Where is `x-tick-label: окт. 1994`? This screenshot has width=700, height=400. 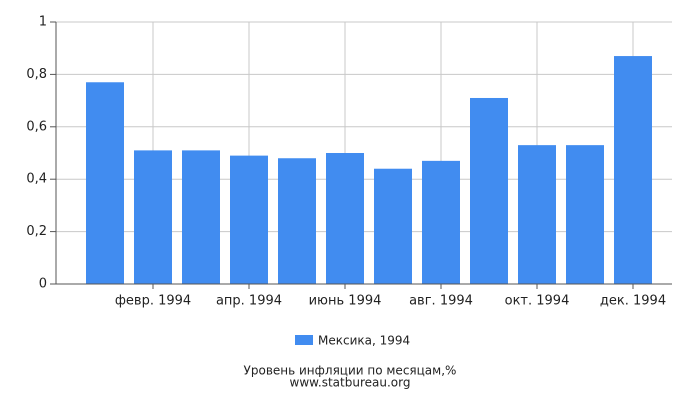
x-tick-label: окт. 1994 is located at coordinates (537, 301).